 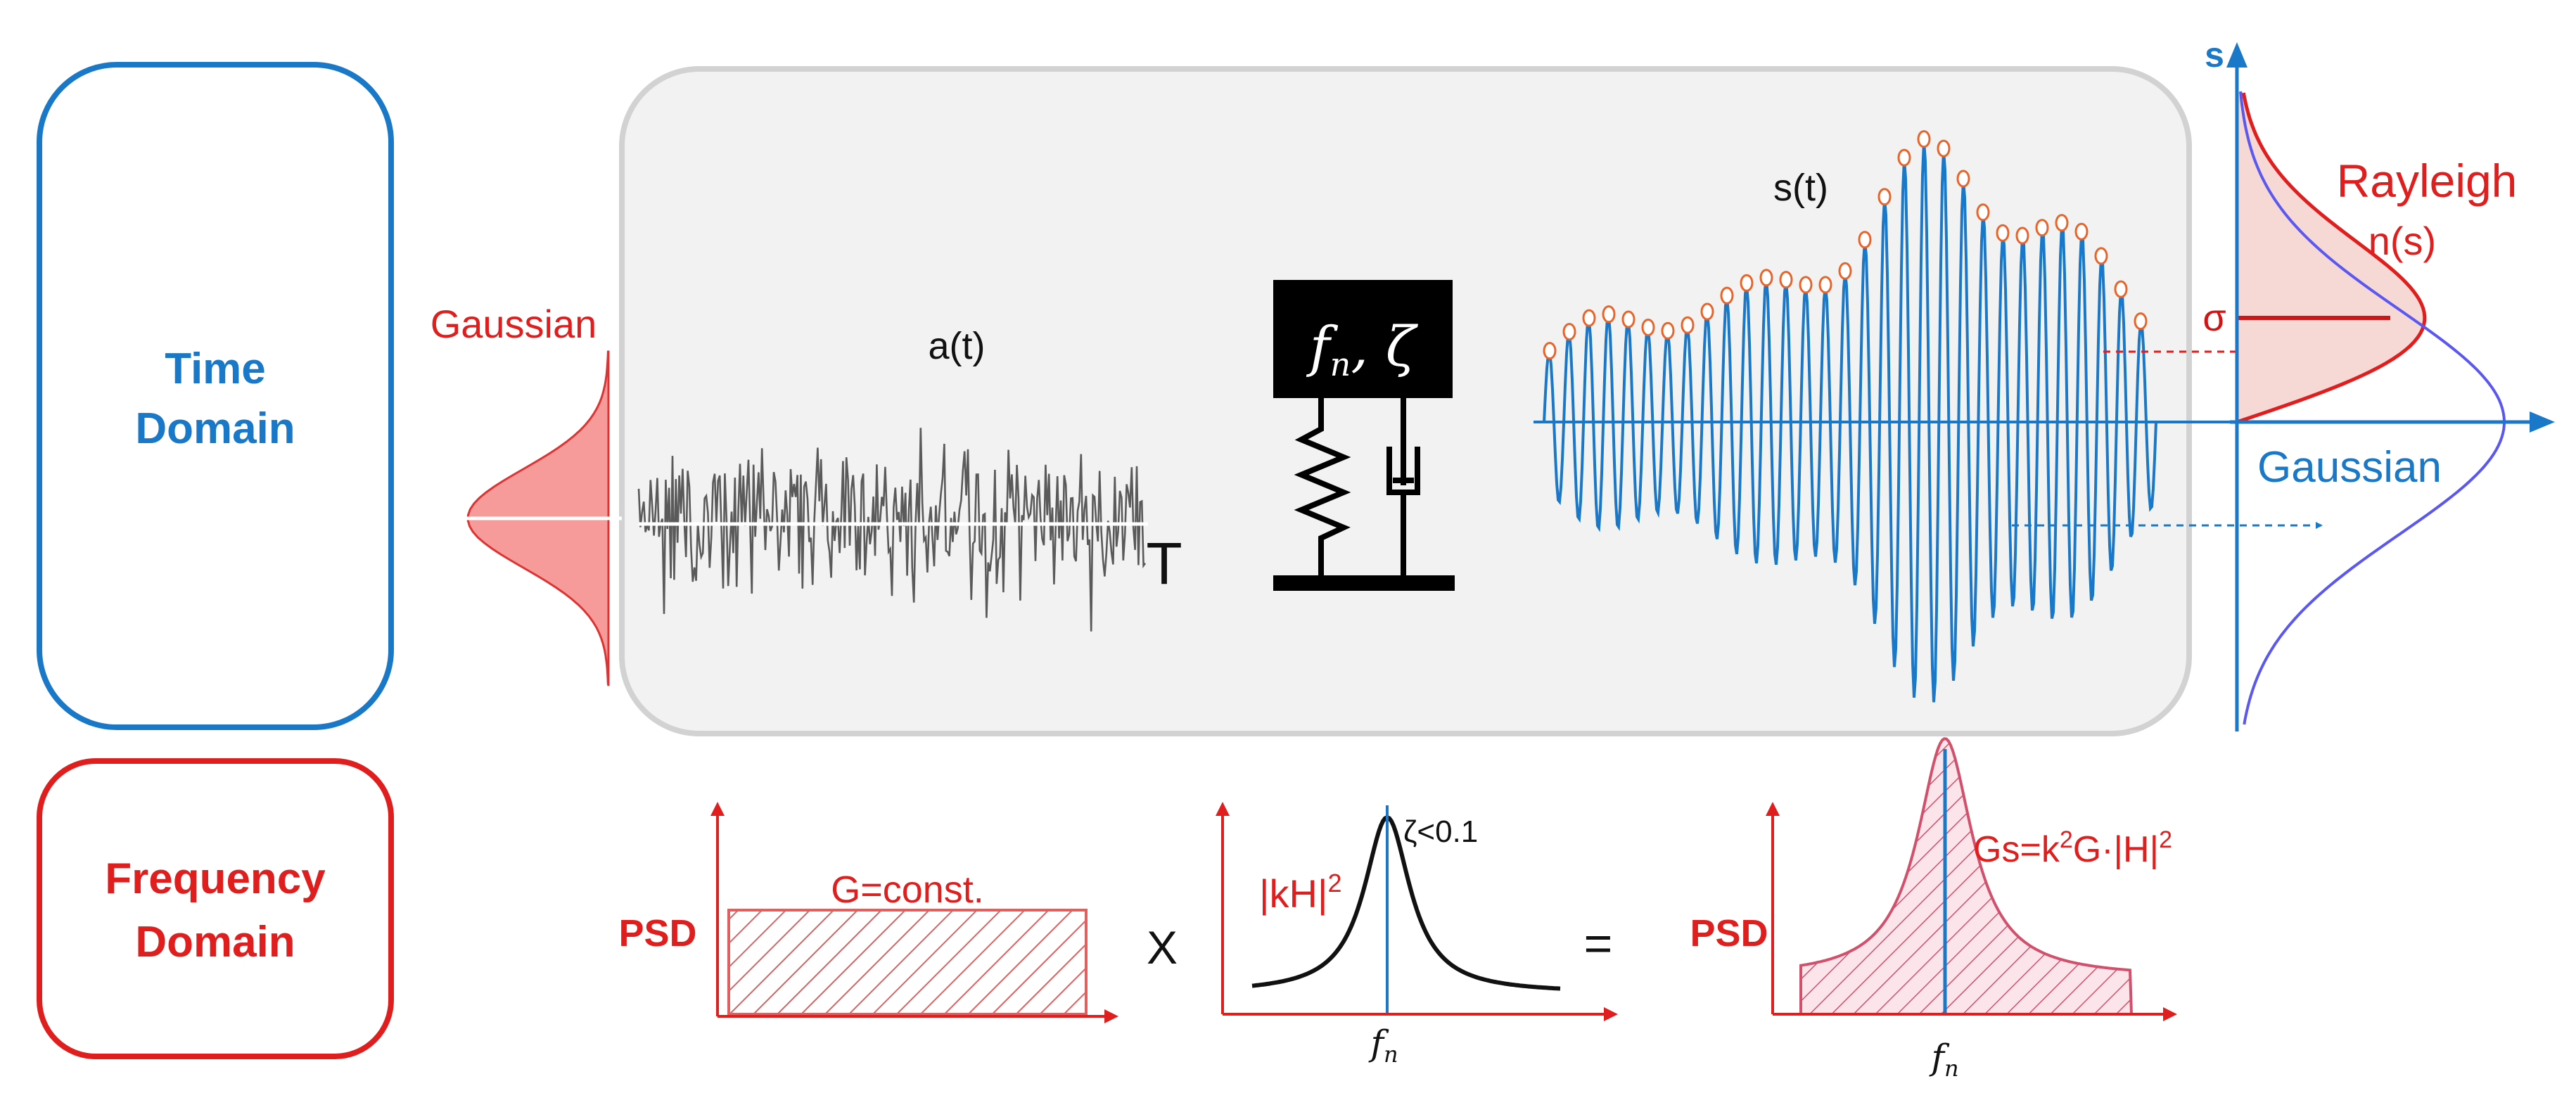 I want to click on s-axis-label: s, so click(x=2214, y=55).